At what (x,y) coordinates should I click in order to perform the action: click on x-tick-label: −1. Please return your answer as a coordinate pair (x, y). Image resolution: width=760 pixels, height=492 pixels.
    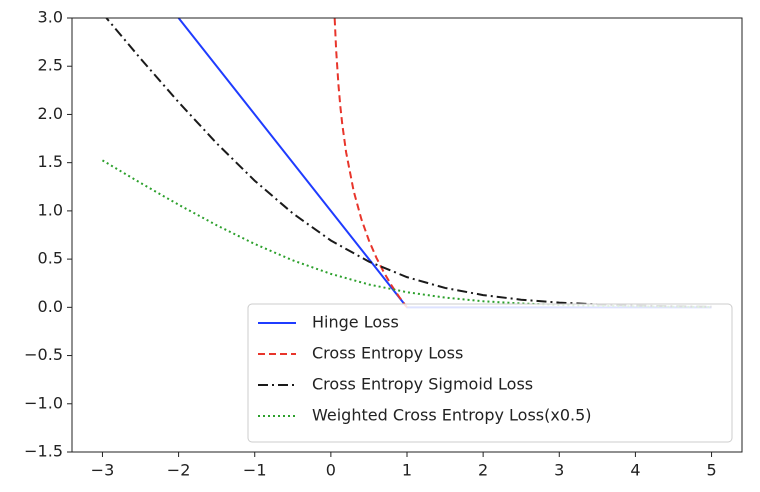
    Looking at the image, I should click on (255, 470).